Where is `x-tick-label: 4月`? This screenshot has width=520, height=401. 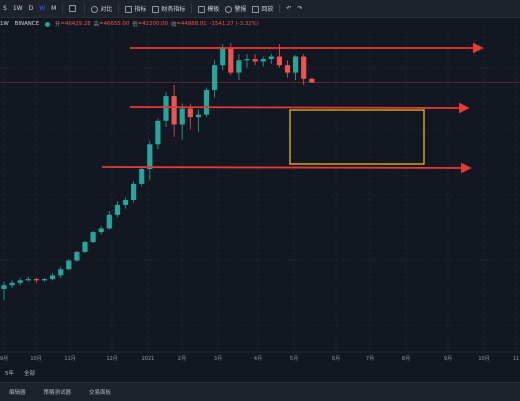 x-tick-label: 4月 is located at coordinates (258, 359).